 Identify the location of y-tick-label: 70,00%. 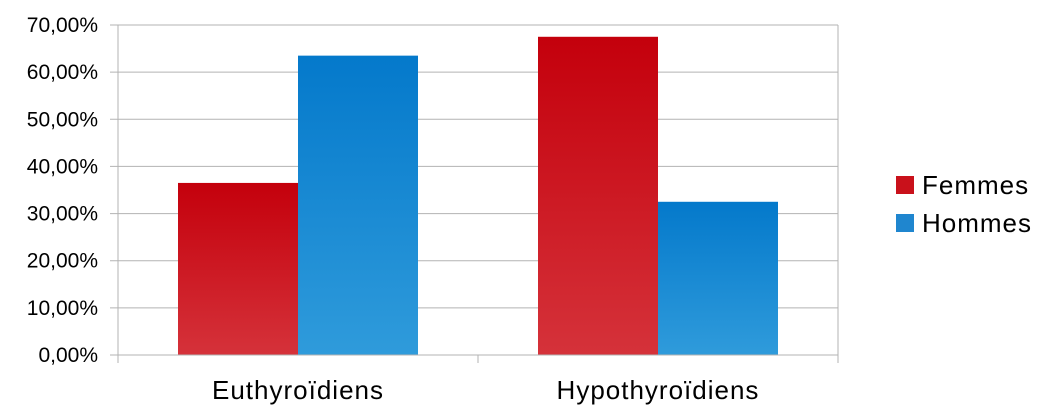
(62, 25).